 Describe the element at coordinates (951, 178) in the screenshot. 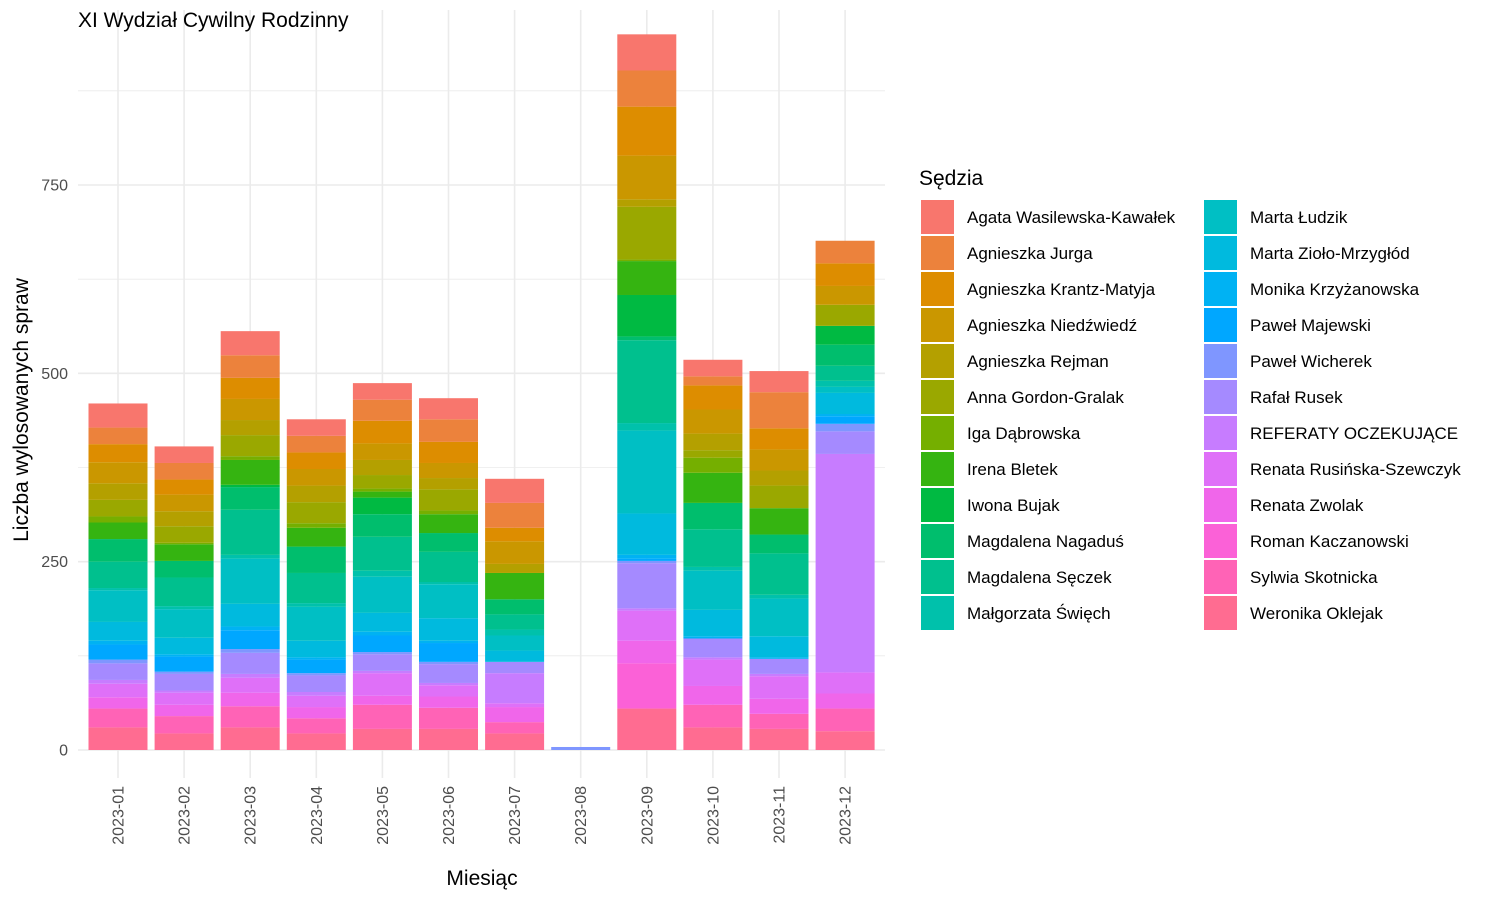

I see `legend-title: Sędzia` at that location.